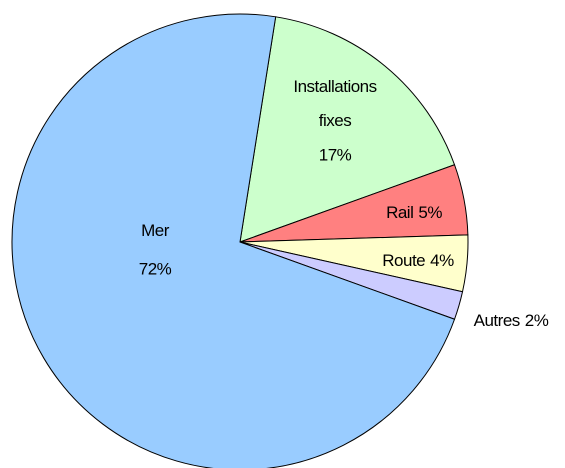 This screenshot has height=468, width=565. Describe the element at coordinates (442, 260) in the screenshot. I see `value-label: 4%` at that location.